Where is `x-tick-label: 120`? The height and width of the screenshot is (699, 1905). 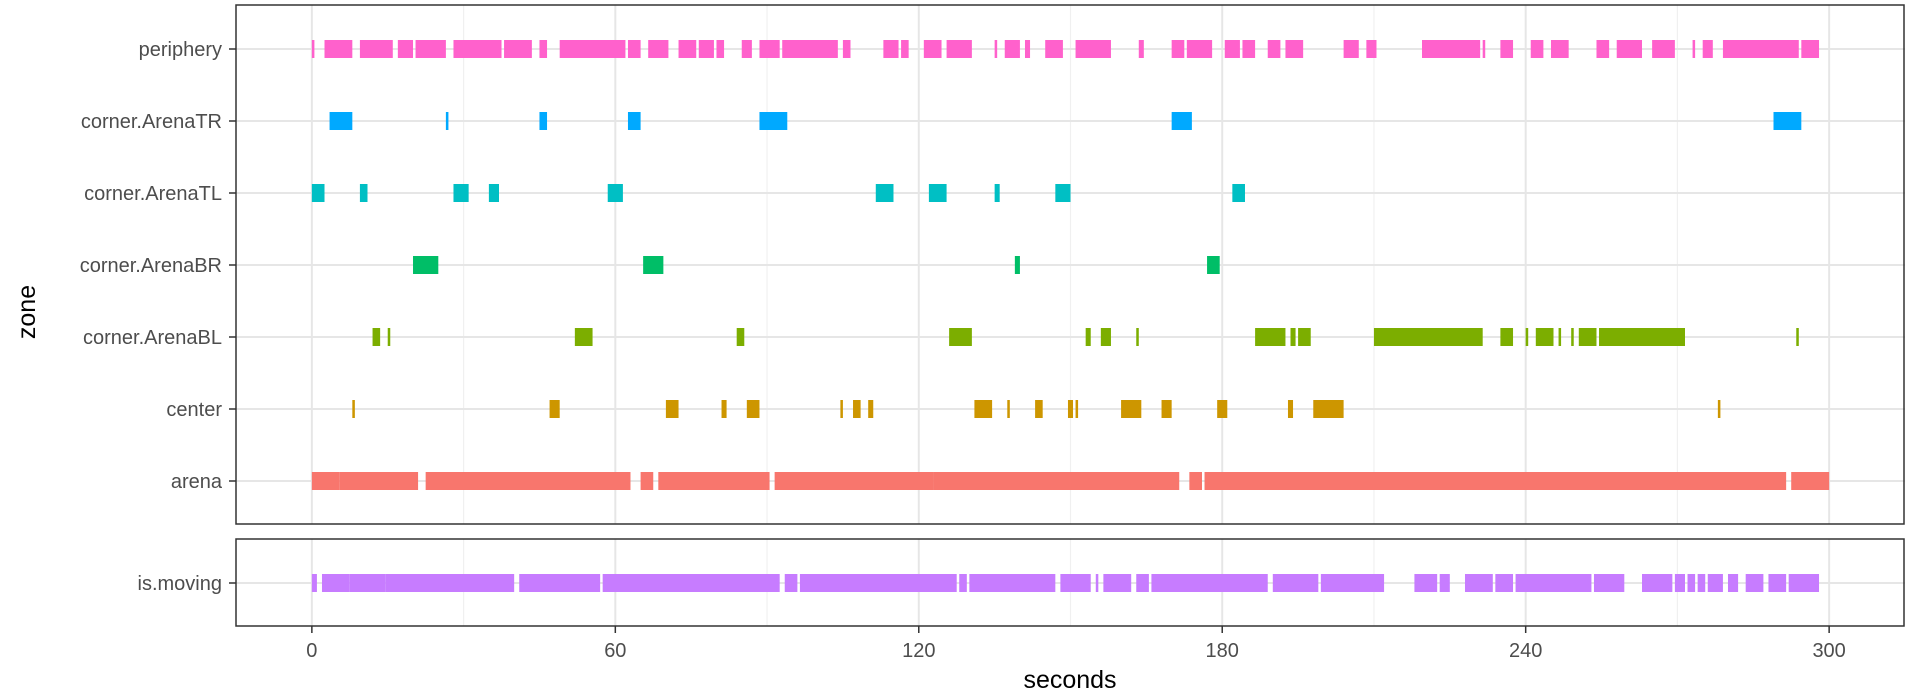 x-tick-label: 120 is located at coordinates (918, 651).